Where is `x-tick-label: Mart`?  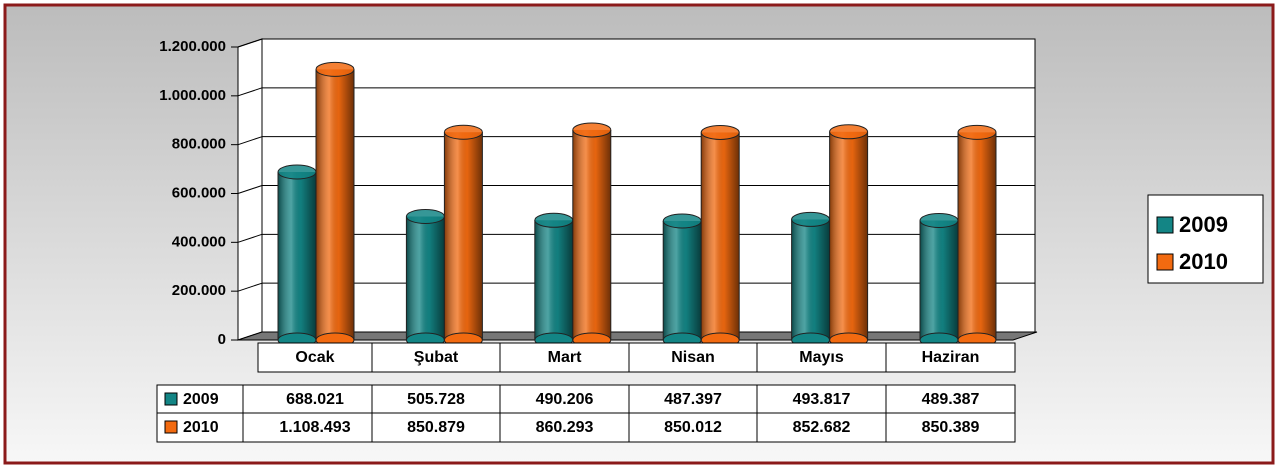 x-tick-label: Mart is located at coordinates (565, 357).